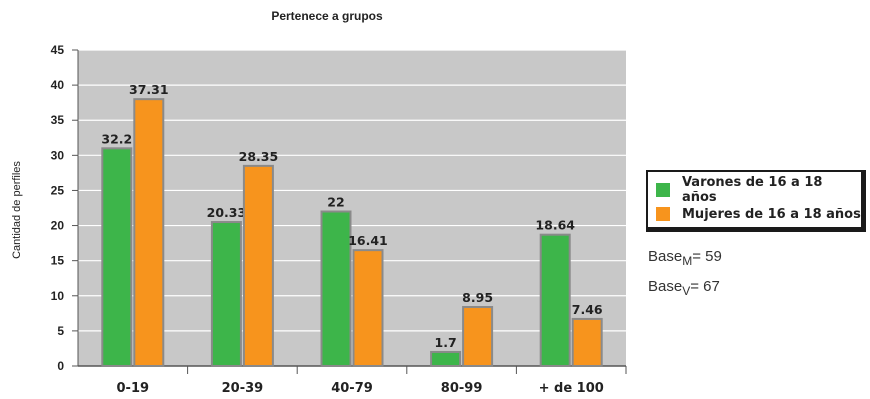  I want to click on legend-item-mujeres: Mujeres de 16 a 18 años, so click(758, 214).